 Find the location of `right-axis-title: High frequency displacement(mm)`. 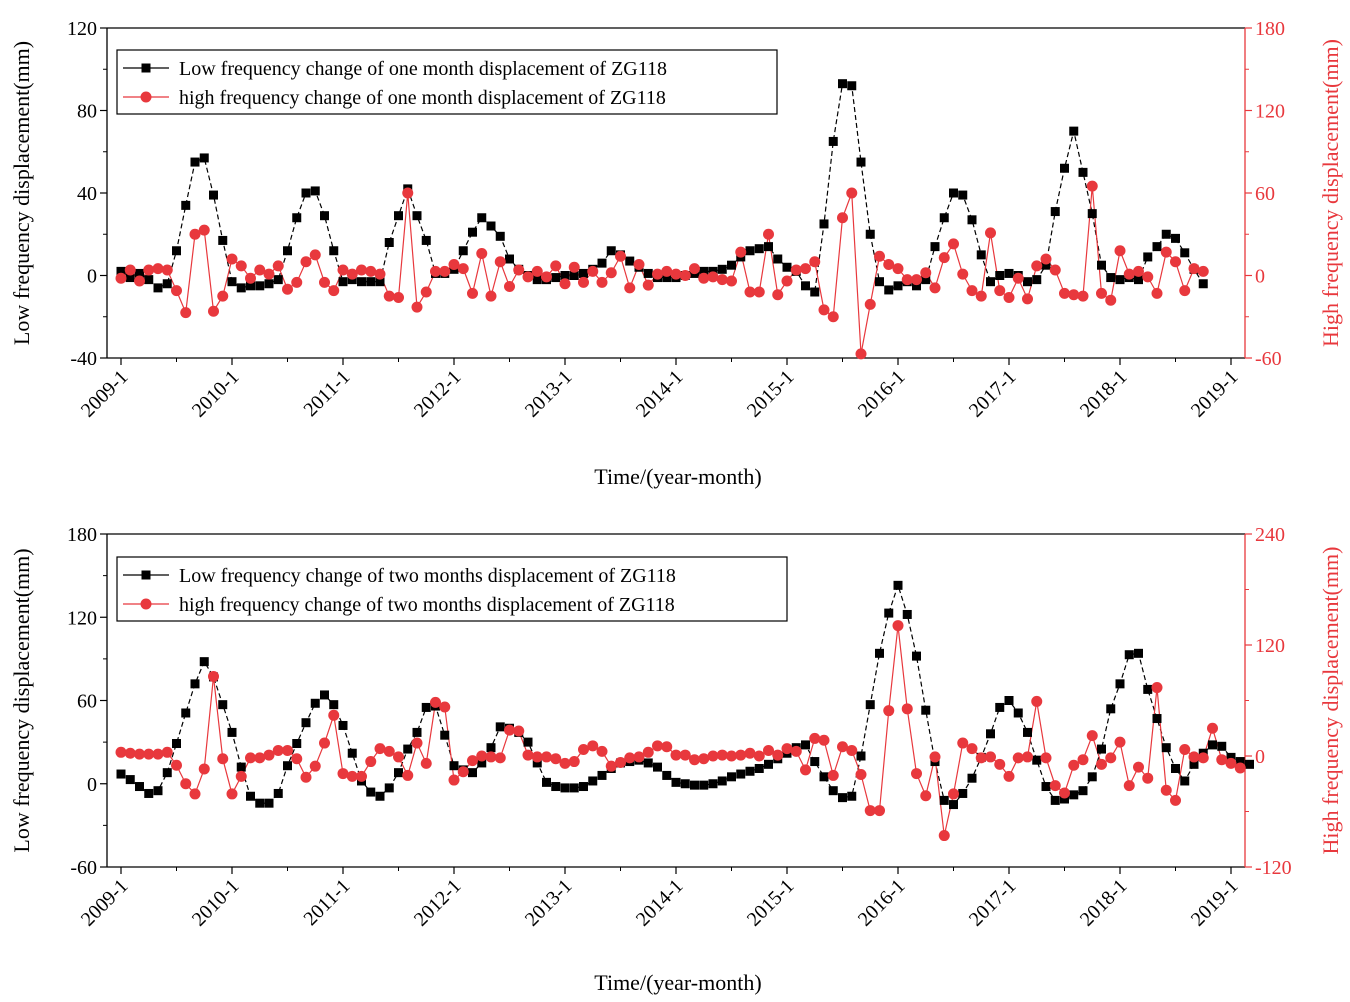

right-axis-title: High frequency displacement(mm) is located at coordinates (1330, 701).